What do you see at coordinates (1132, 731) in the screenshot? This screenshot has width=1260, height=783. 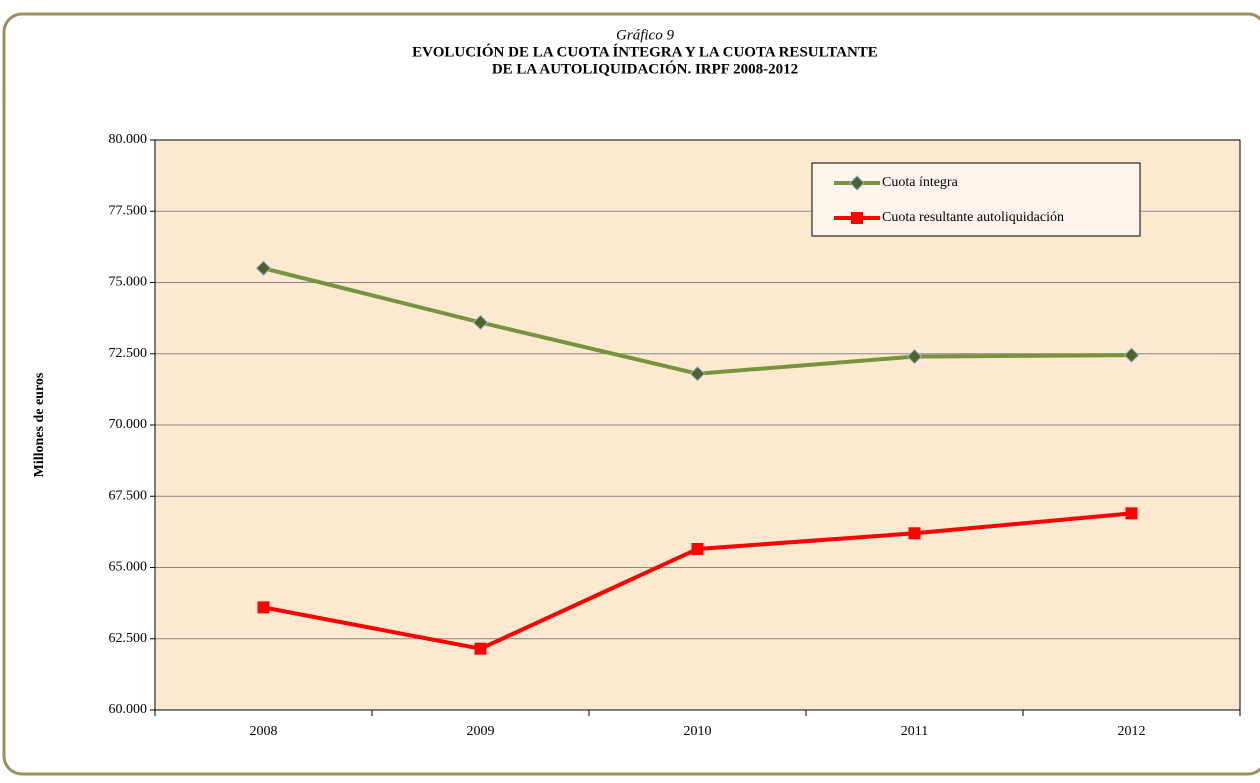 I see `x-tick-label: 2012` at bounding box center [1132, 731].